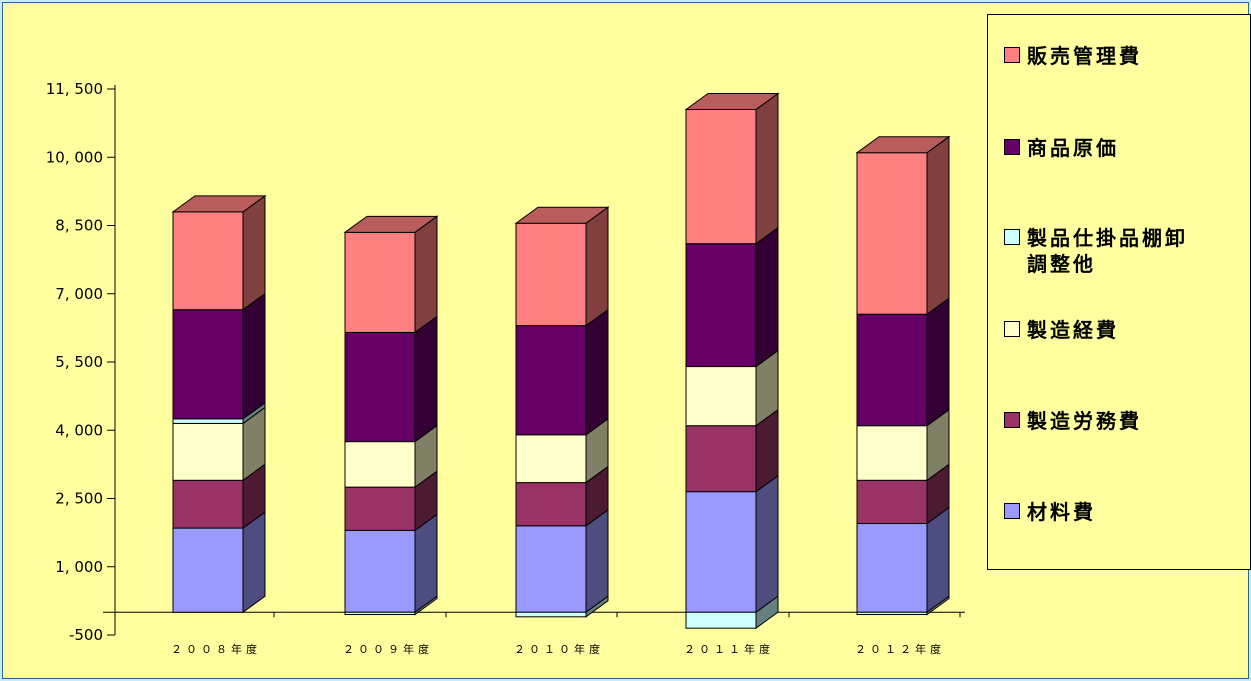  What do you see at coordinates (254, 562) in the screenshot?
I see `bar-材料費-２００８年度-side` at bounding box center [254, 562].